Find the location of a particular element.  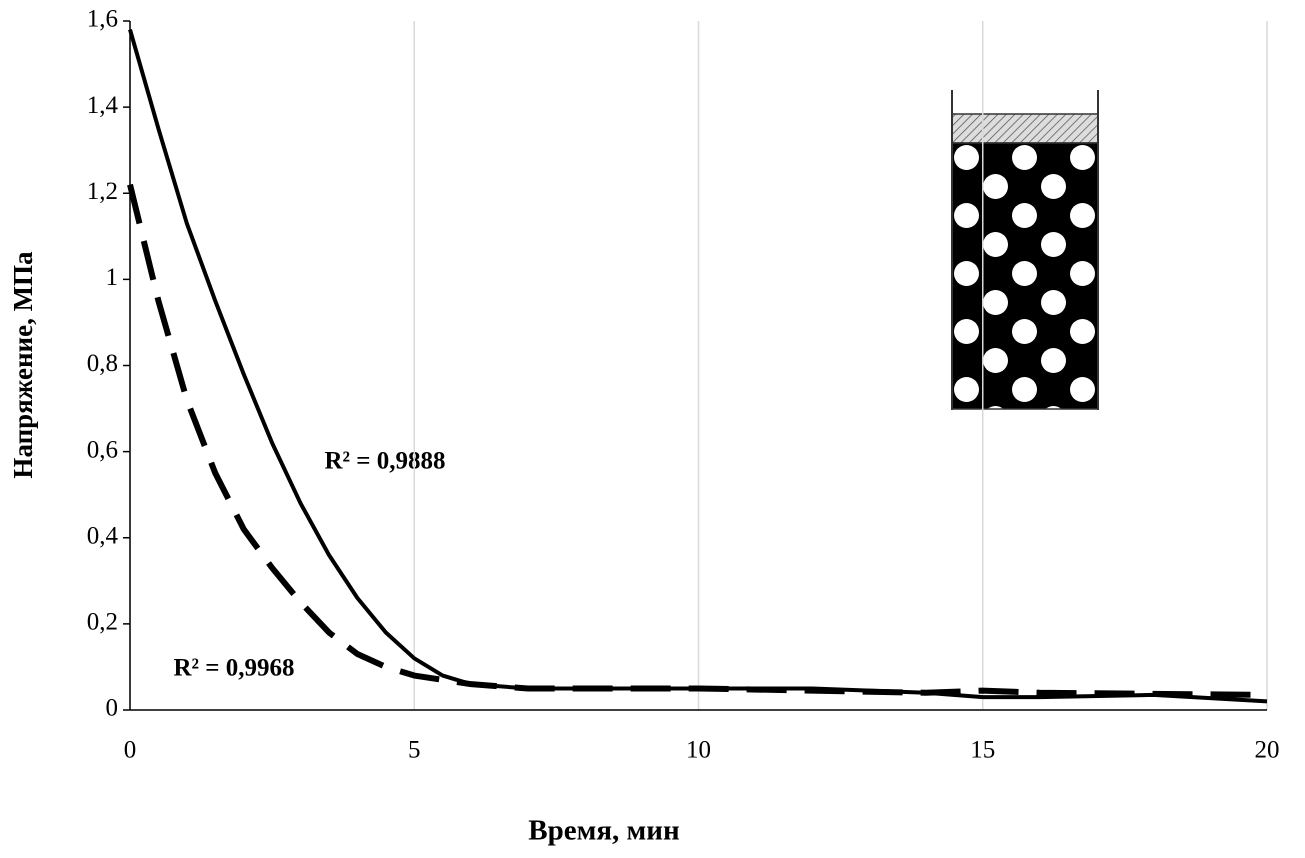

y-tick-label: 1,6 is located at coordinates (102, 19).